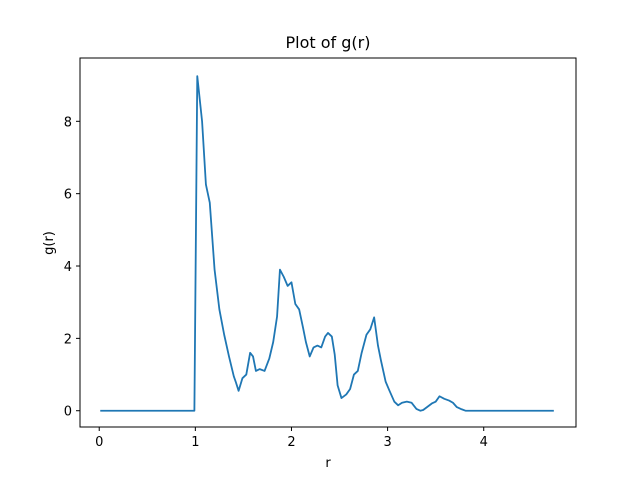  I want to click on y-tick-label: 6, so click(68, 195).